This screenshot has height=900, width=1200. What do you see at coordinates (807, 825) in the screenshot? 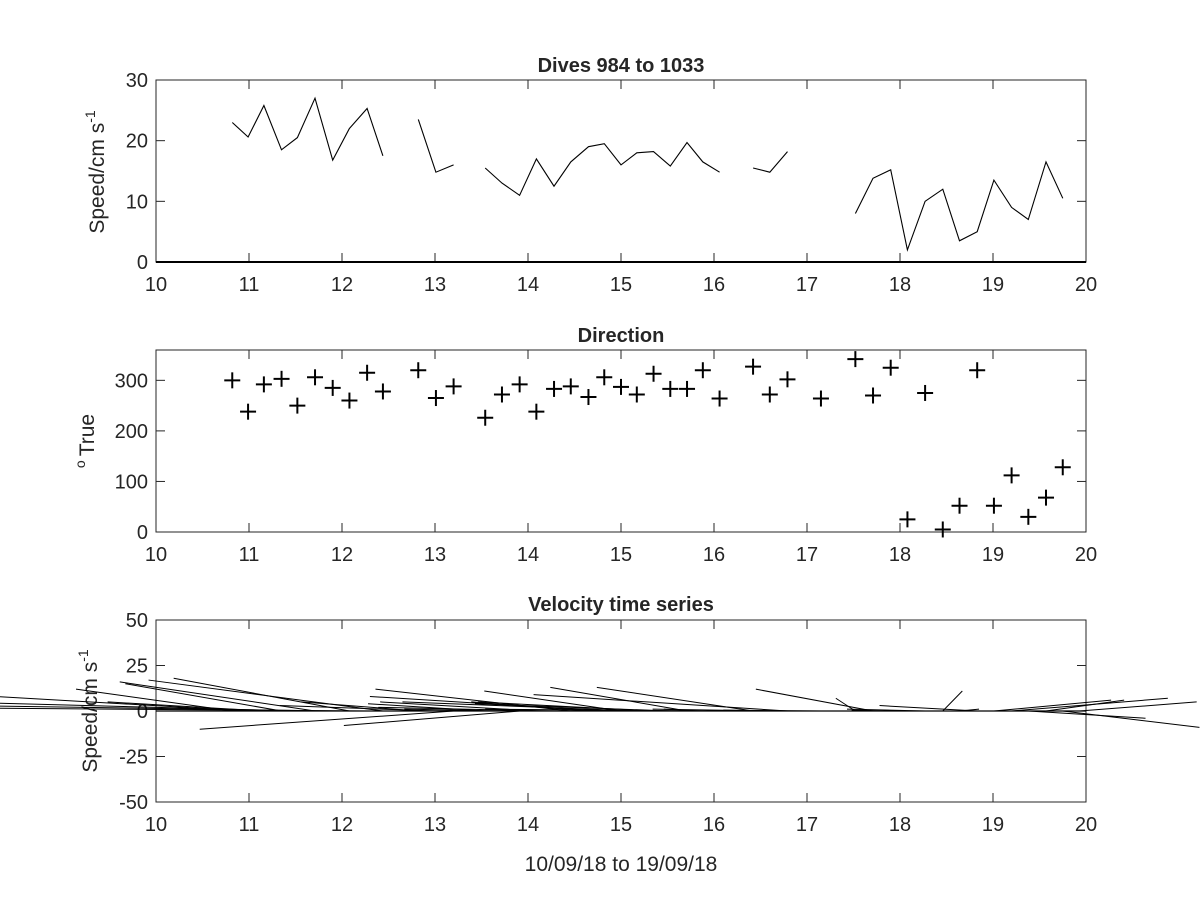
I see `velocity-panel-xtick-label: 17` at bounding box center [807, 825].